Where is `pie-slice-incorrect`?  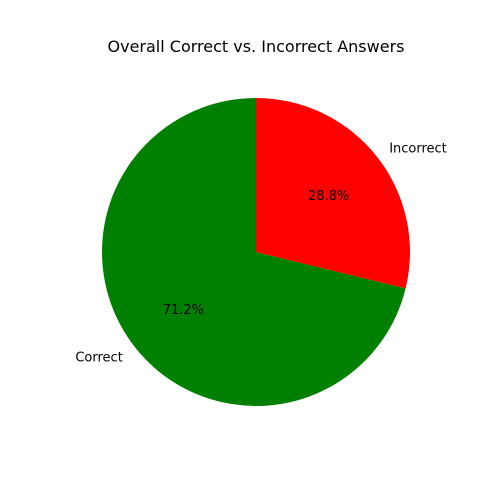 pie-slice-incorrect is located at coordinates (333, 193).